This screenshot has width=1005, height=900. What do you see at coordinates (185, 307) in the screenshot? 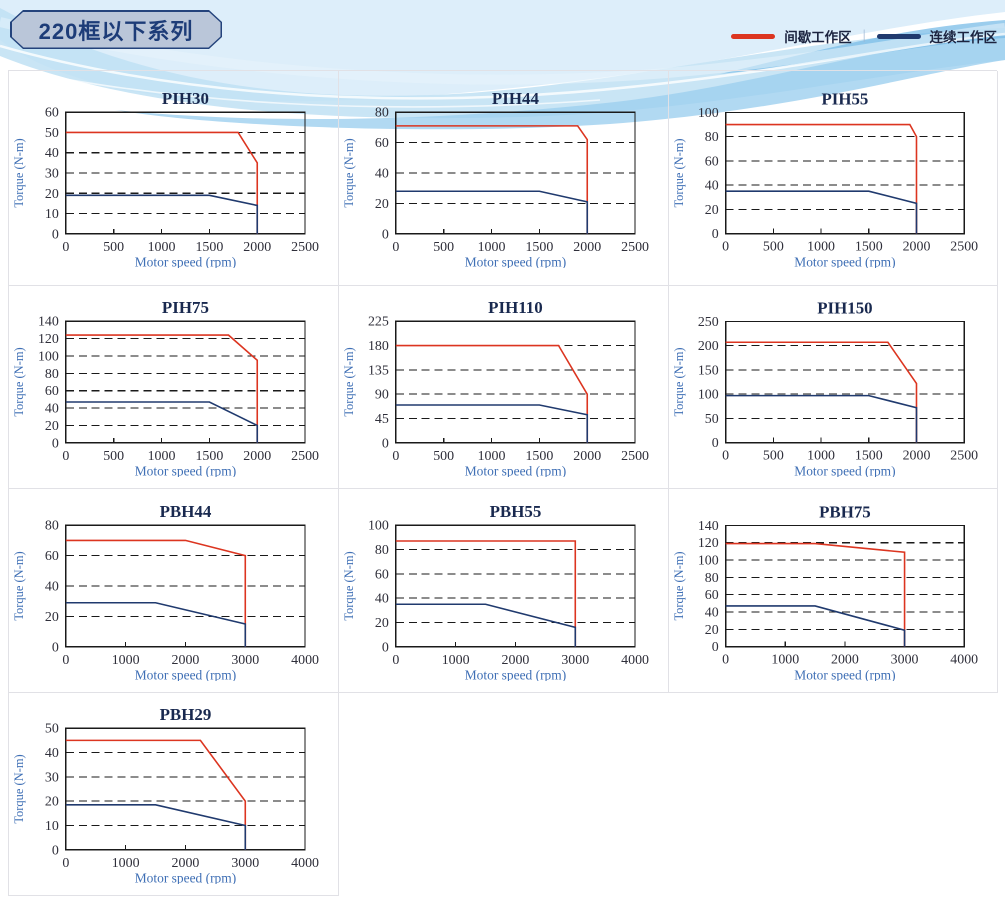
I see `chart-title: PIH75` at bounding box center [185, 307].